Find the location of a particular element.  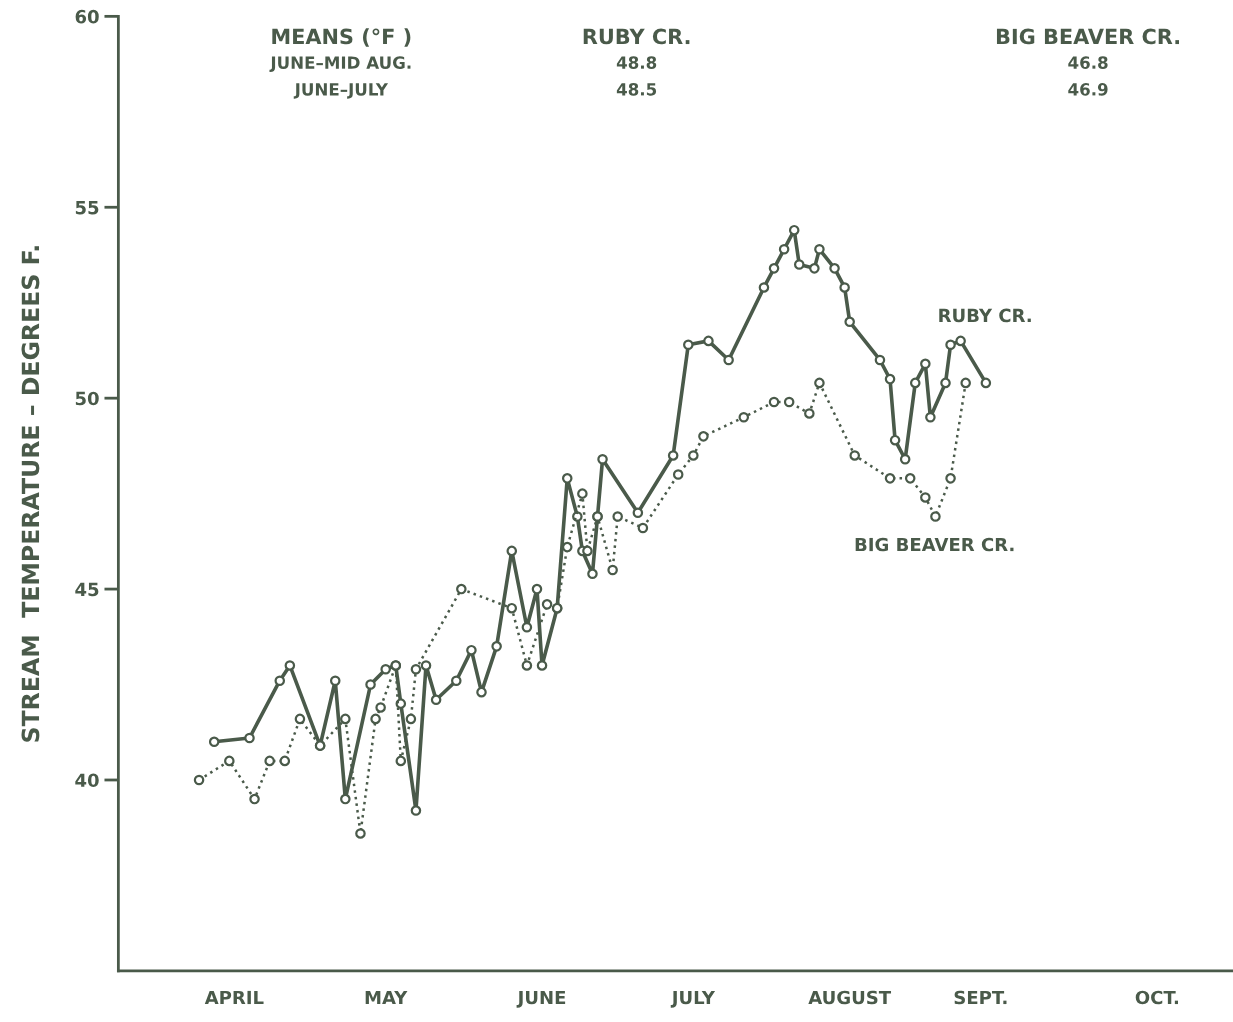

y-tick-label: 40 is located at coordinates (87, 780).